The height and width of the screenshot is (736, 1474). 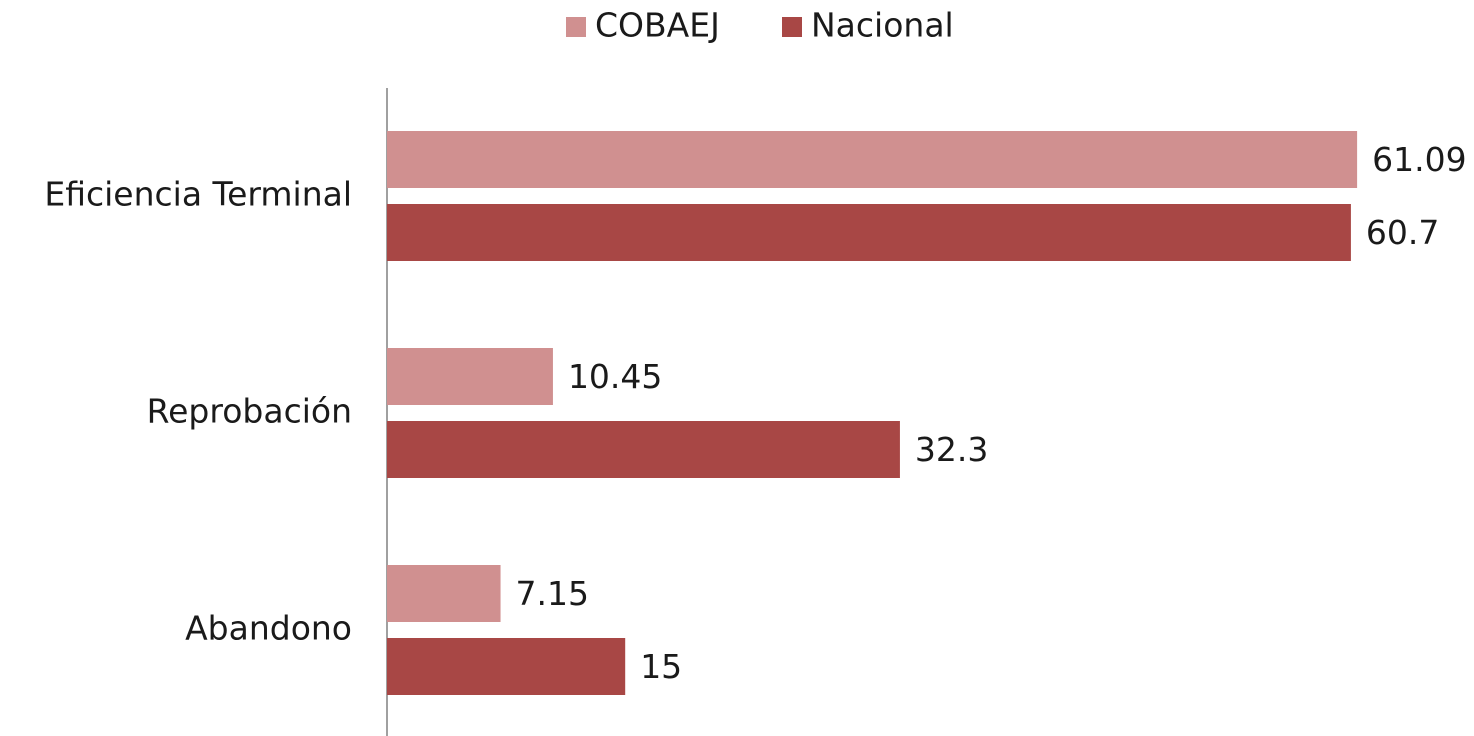 I want to click on value-label: 61.09, so click(x=1419, y=159).